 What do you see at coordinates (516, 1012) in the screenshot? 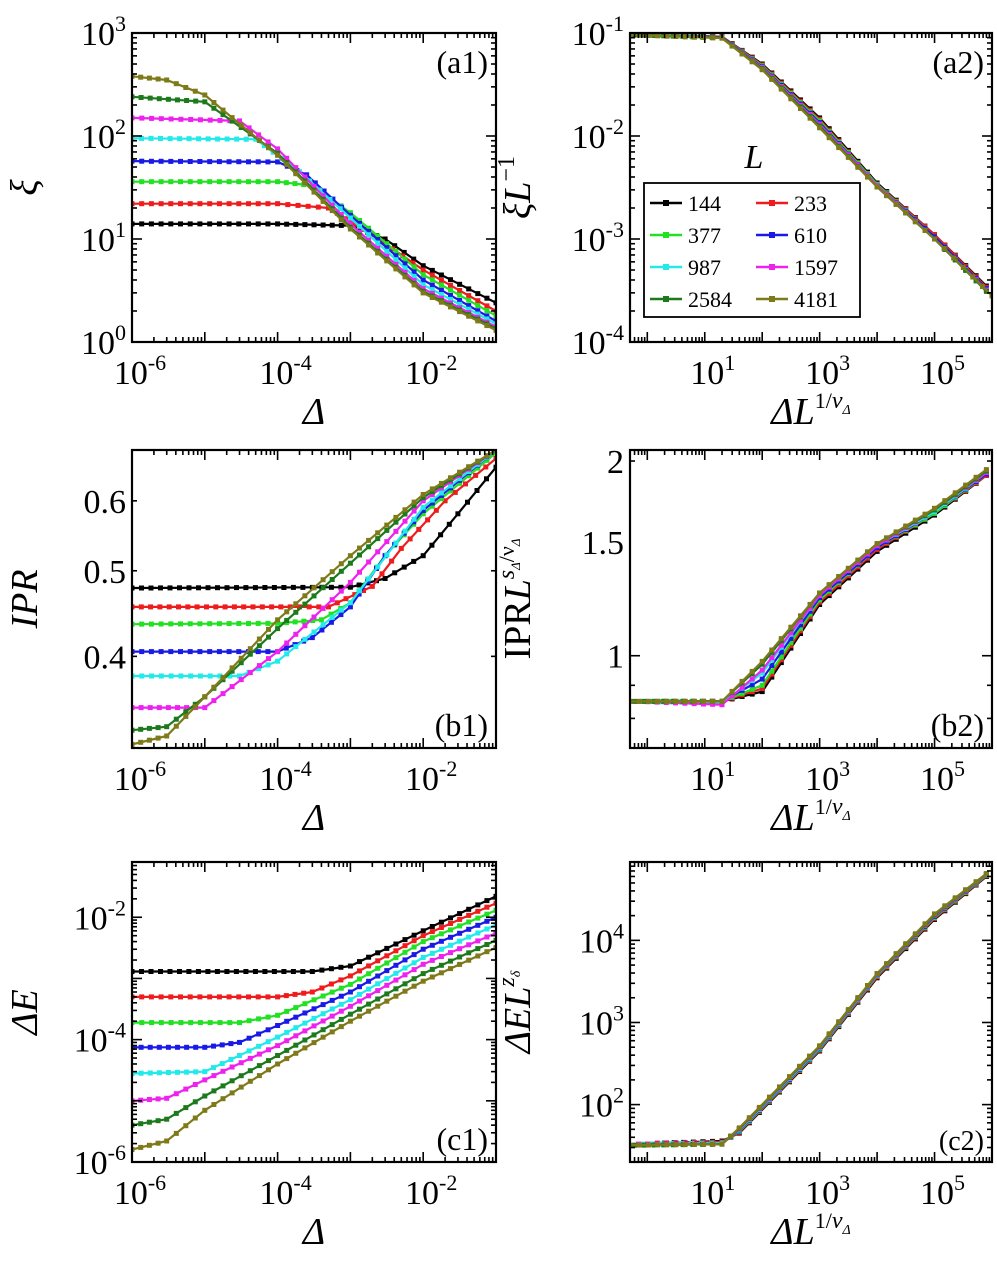
I see `y-axis-title: ΔELzδ` at bounding box center [516, 1012].